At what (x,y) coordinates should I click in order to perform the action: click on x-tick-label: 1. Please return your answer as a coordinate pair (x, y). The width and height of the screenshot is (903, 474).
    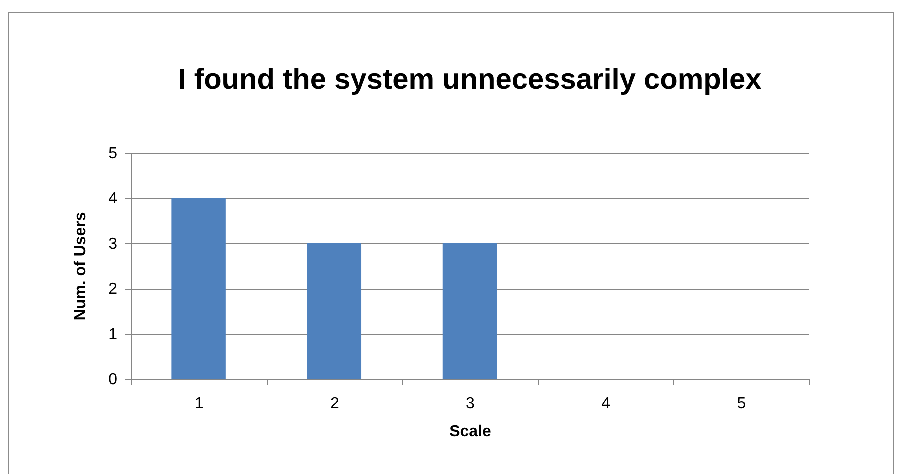
    Looking at the image, I should click on (199, 404).